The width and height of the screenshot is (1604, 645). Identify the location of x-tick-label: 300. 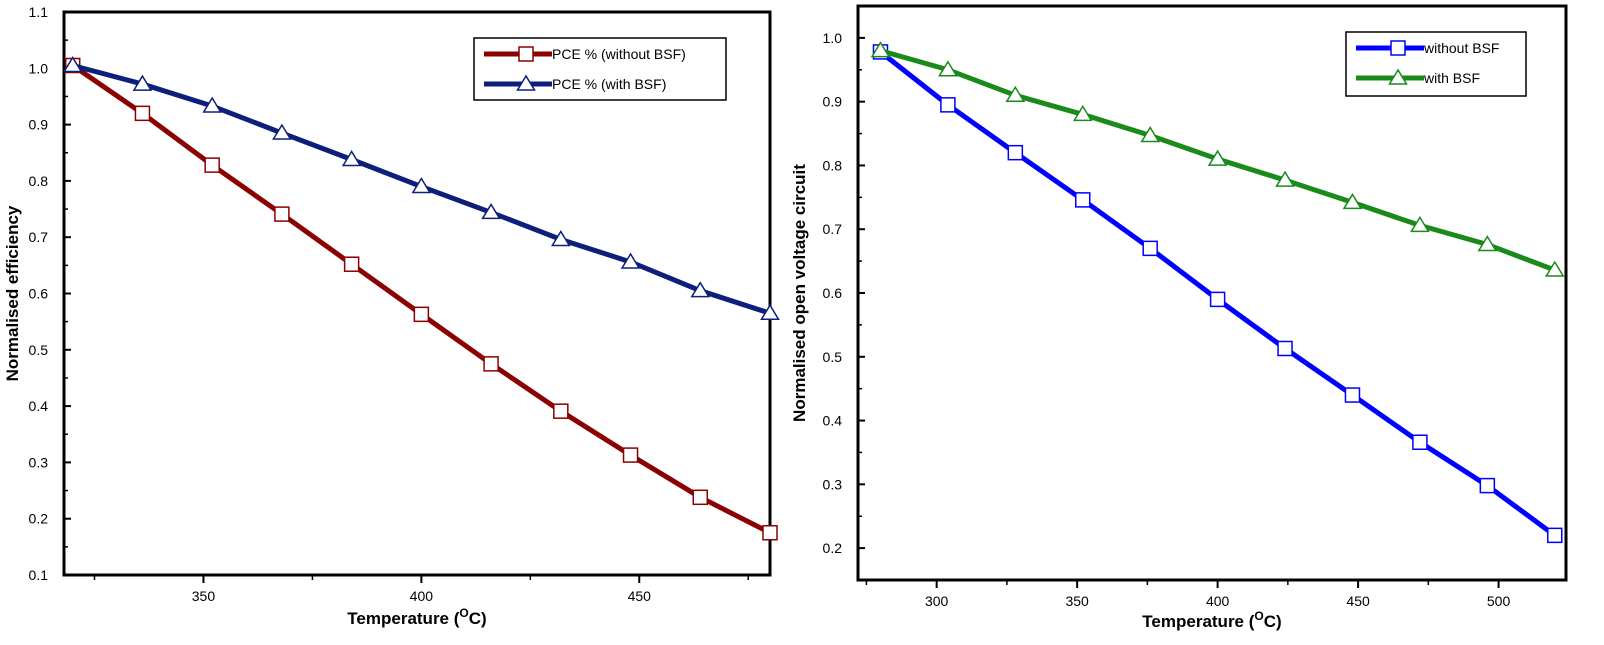
(937, 601).